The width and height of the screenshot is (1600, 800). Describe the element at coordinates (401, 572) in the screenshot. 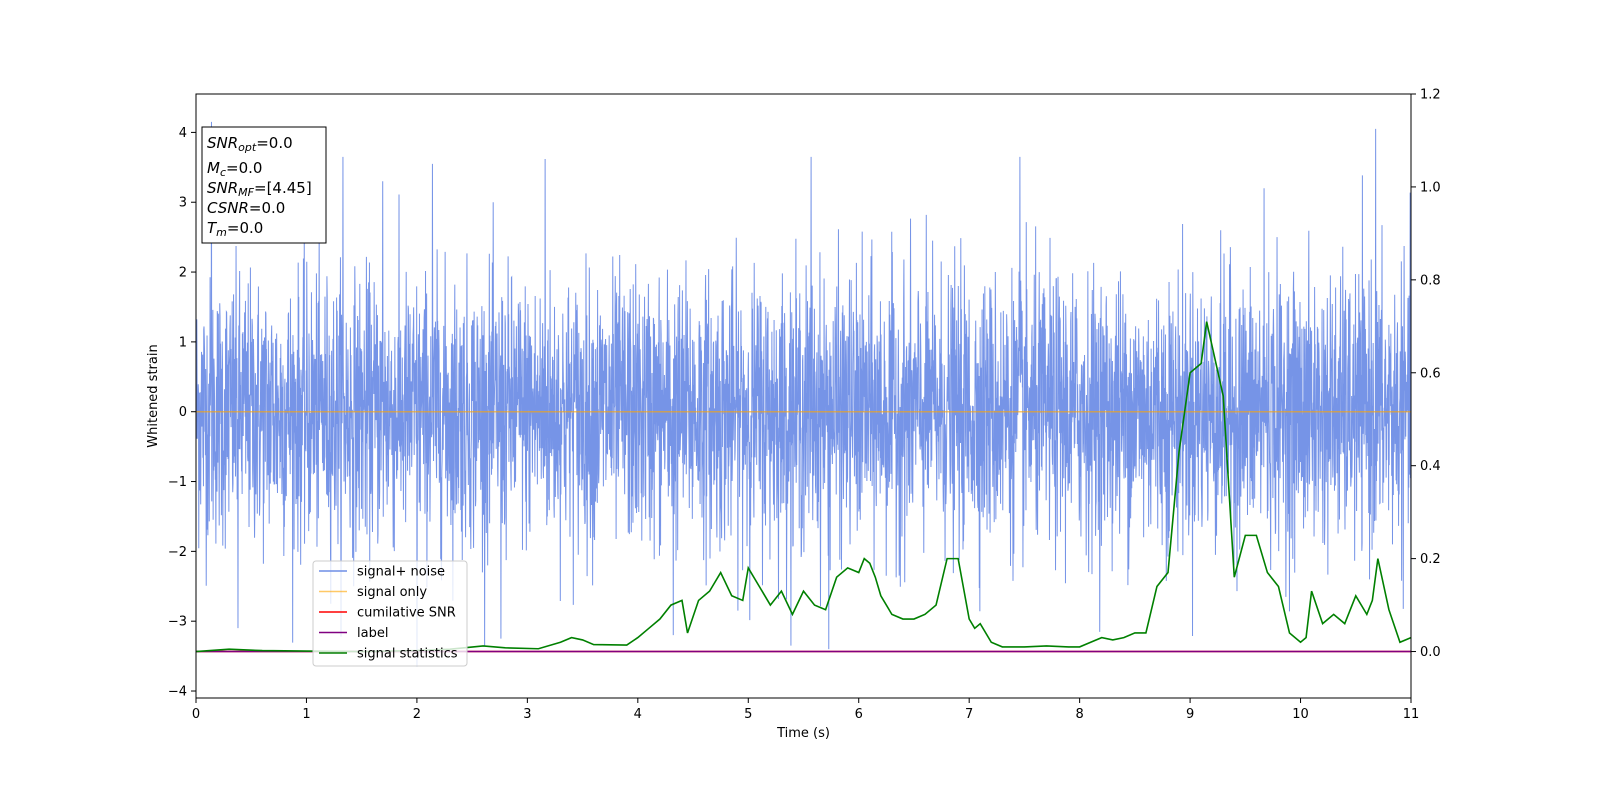

I see `legend-item: signal+ noise` at that location.